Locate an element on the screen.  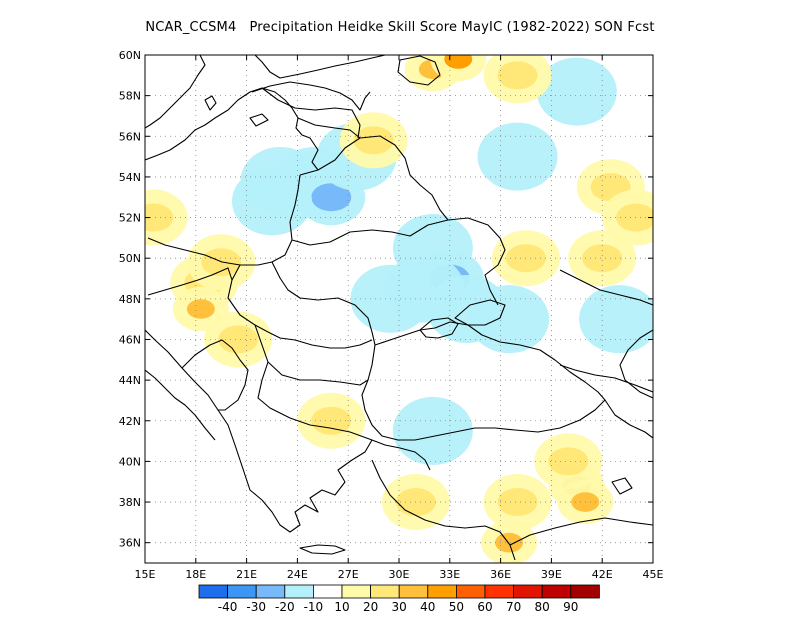
lon-tick-label: 15E is located at coordinates (145, 574).